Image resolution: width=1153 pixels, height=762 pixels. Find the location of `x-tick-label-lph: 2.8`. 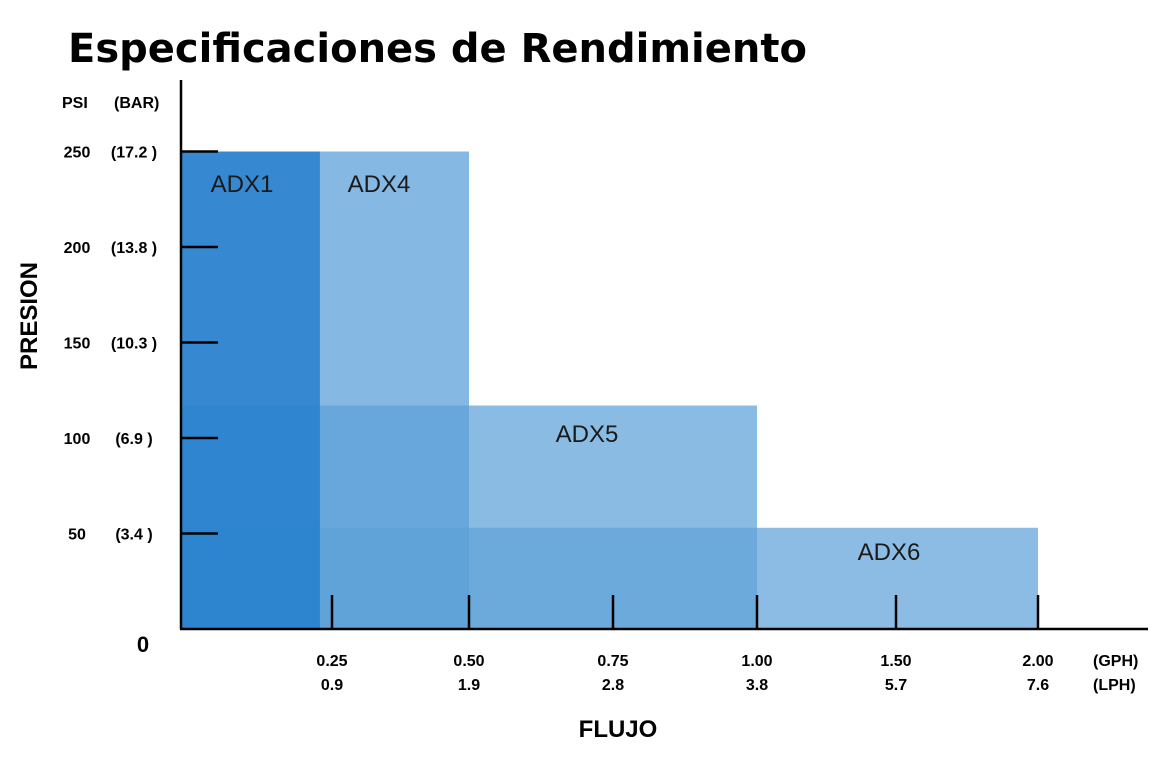

x-tick-label-lph: 2.8 is located at coordinates (613, 685).